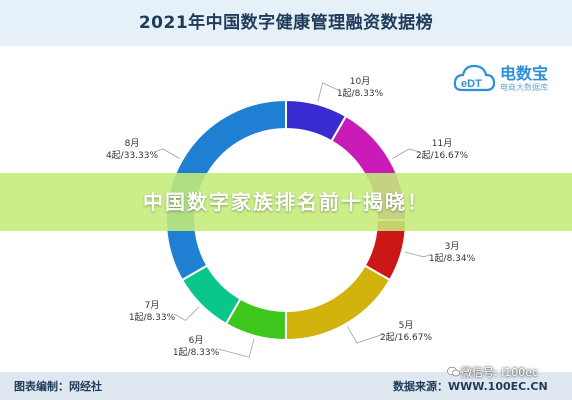 The width and height of the screenshot is (572, 400). What do you see at coordinates (500, 372) in the screenshot?
I see `wechat-watermark: 微信号: i100ec` at bounding box center [500, 372].